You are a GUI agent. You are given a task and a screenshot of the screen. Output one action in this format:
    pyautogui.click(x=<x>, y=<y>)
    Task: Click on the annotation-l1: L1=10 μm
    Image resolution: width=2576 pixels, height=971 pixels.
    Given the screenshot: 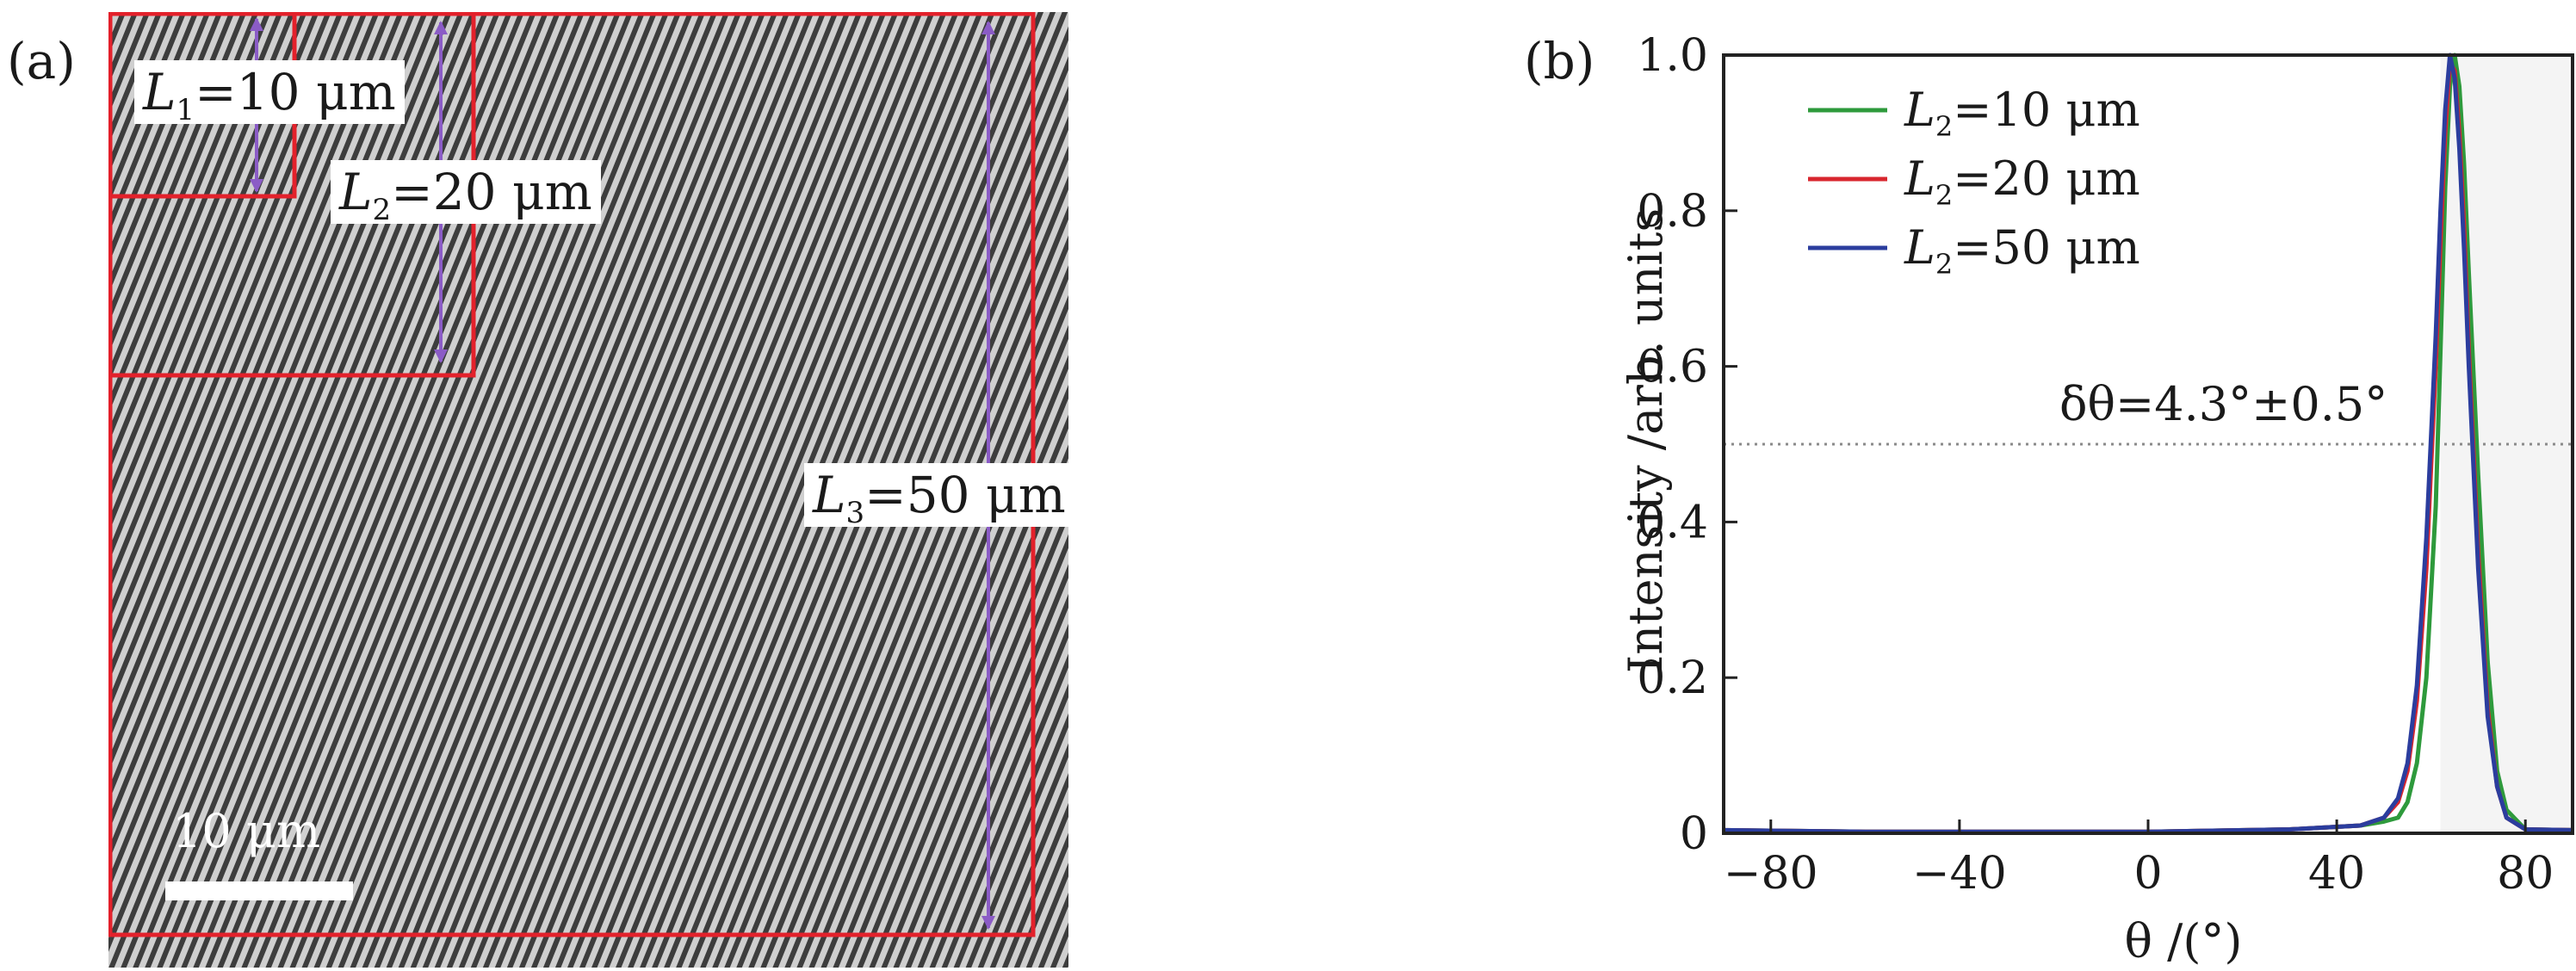 What is the action you would take?
    pyautogui.click(x=269, y=94)
    